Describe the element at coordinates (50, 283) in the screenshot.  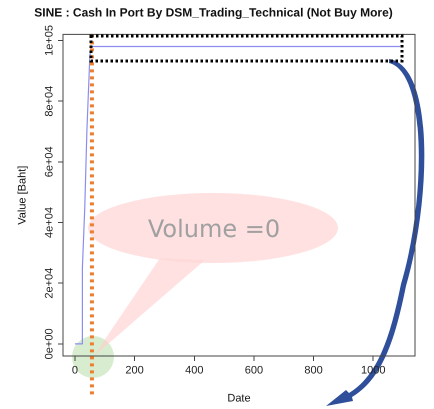
I see `y-tick-label: 2e+04` at that location.